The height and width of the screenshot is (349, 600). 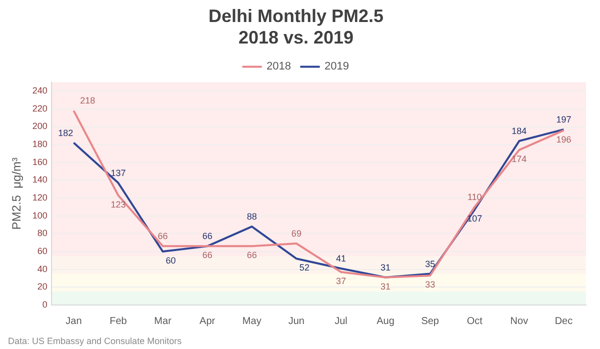 I want to click on data-label: 110, so click(x=474, y=197).